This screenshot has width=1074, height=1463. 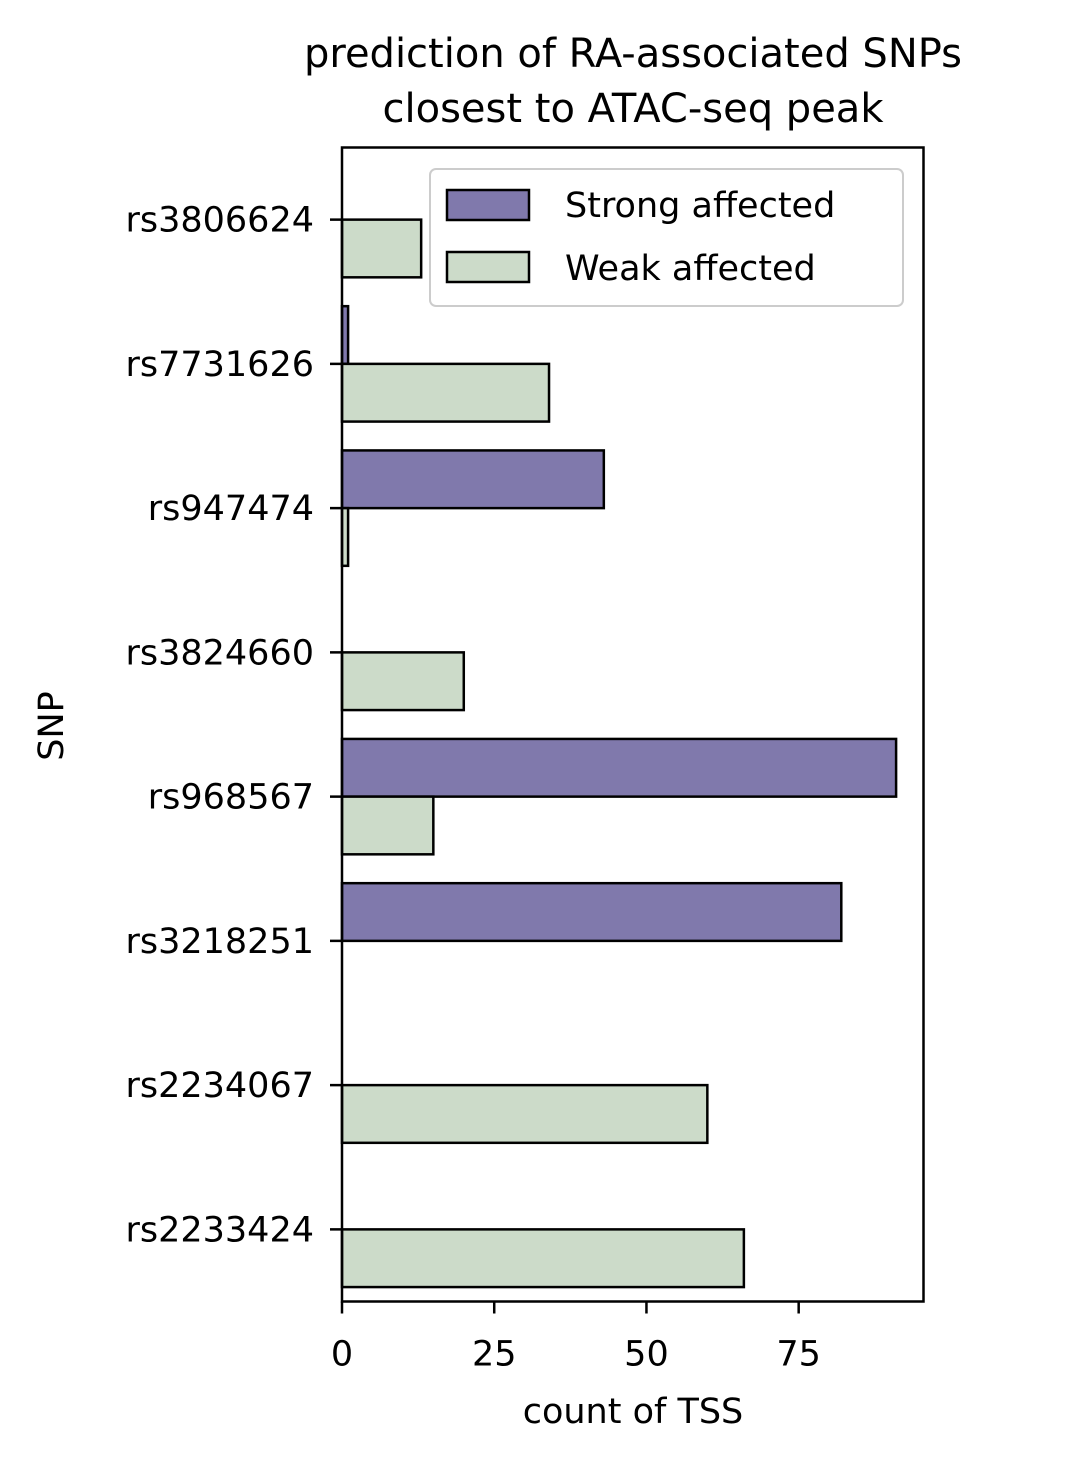 What do you see at coordinates (633, 54) in the screenshot?
I see `chart-title-line-1: prediction of RA-associated SNPs` at bounding box center [633, 54].